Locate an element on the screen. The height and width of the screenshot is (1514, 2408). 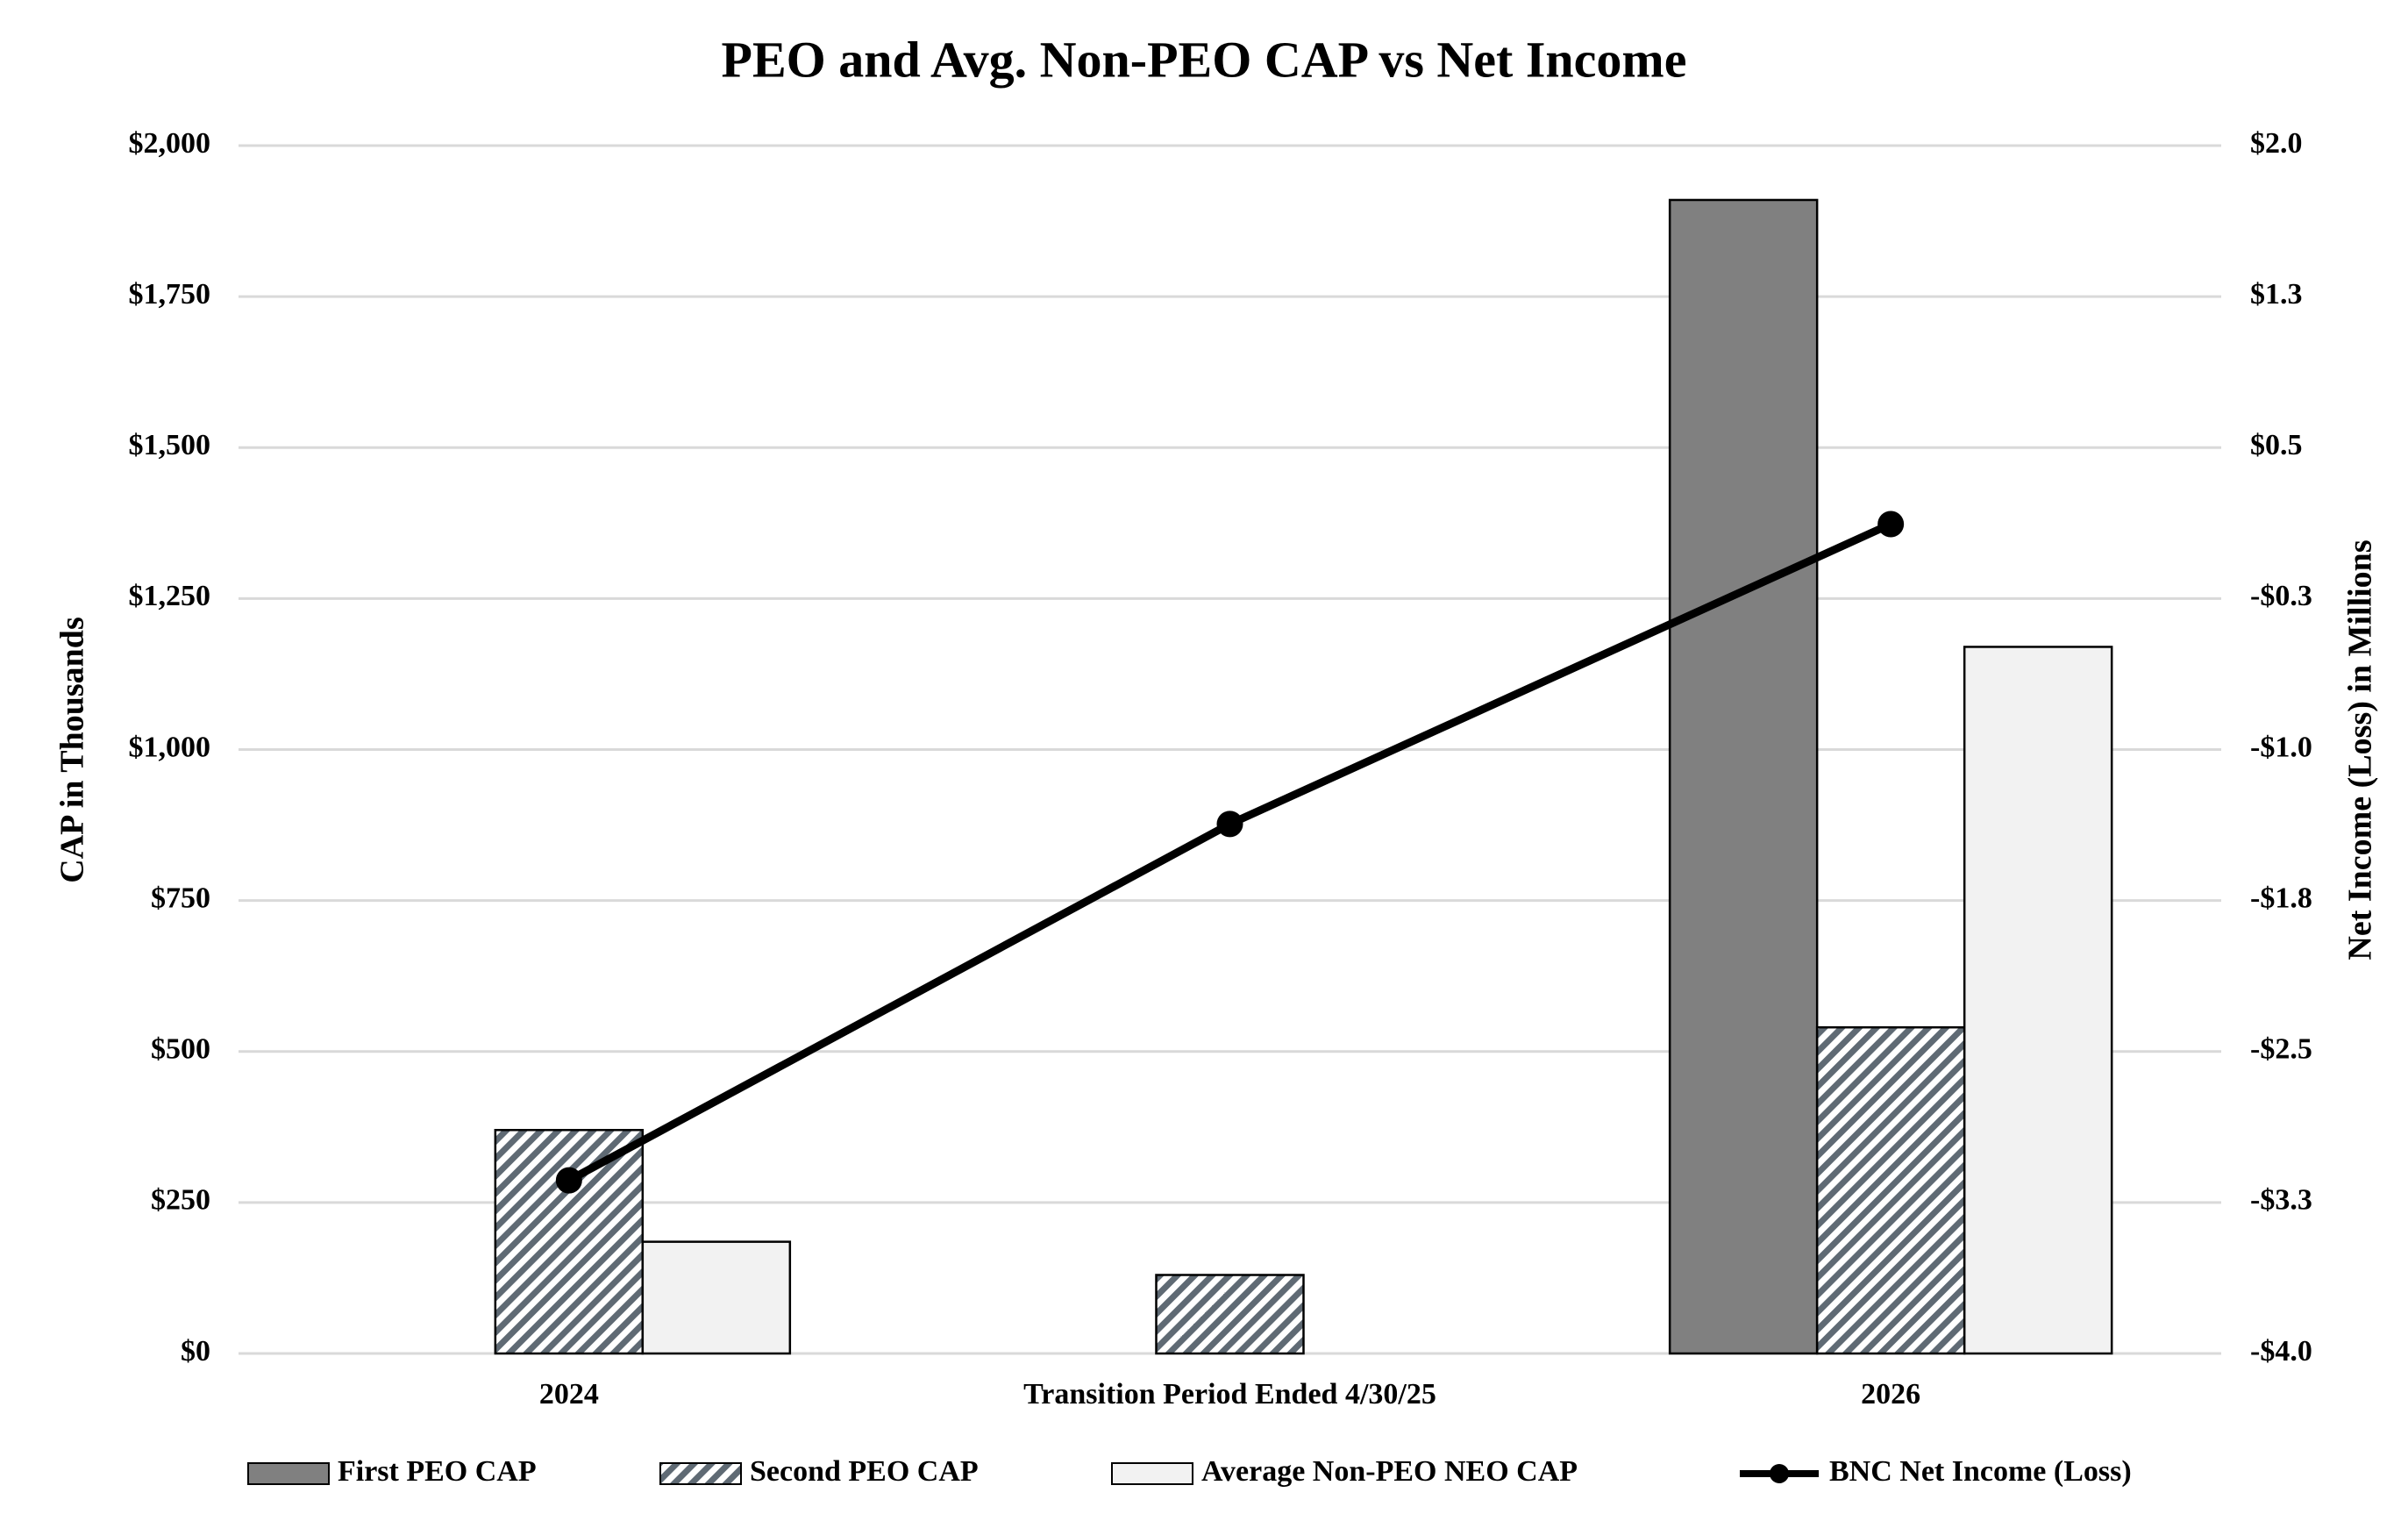
y-tick-label: $250 is located at coordinates (181, 1200).